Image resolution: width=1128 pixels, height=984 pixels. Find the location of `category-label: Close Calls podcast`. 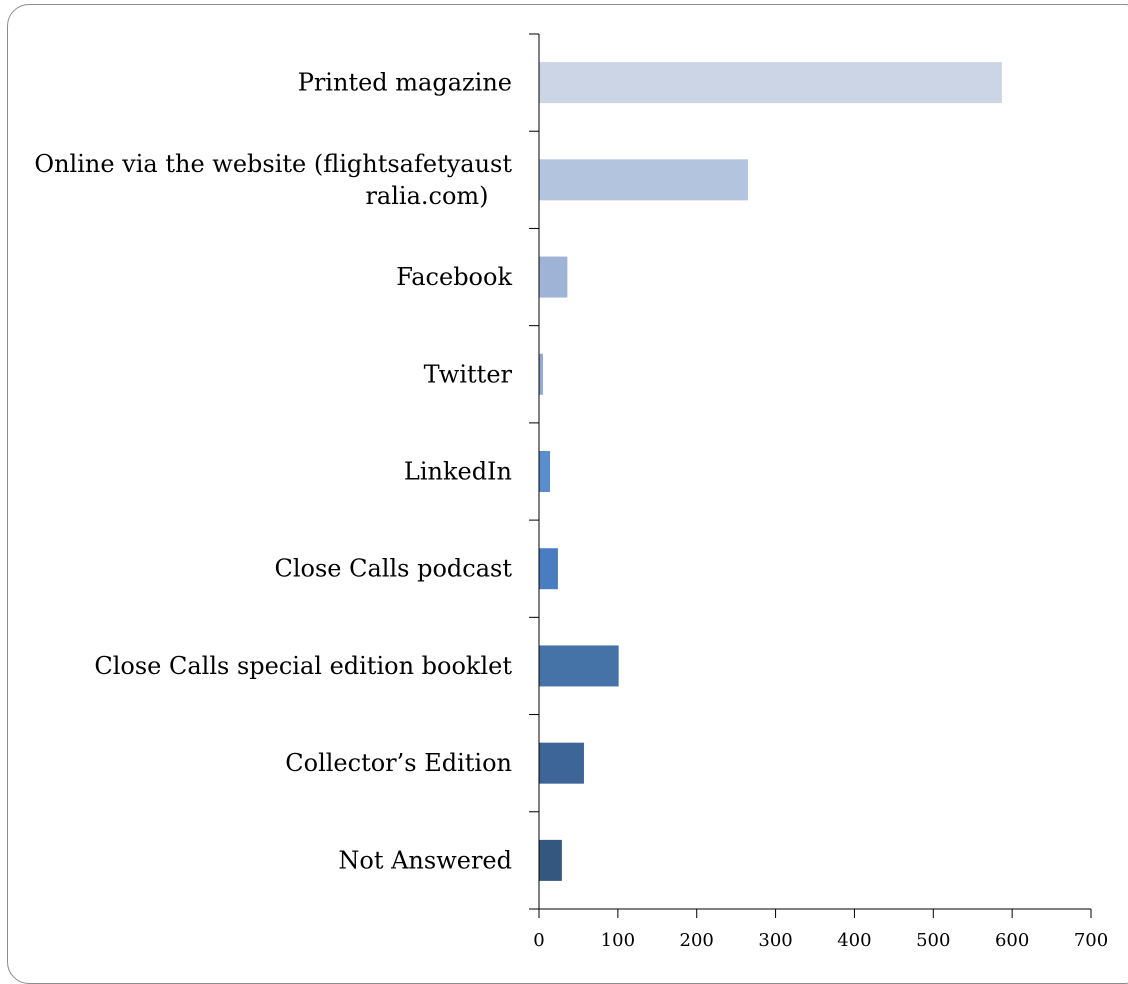

category-label: Close Calls podcast is located at coordinates (394, 569).